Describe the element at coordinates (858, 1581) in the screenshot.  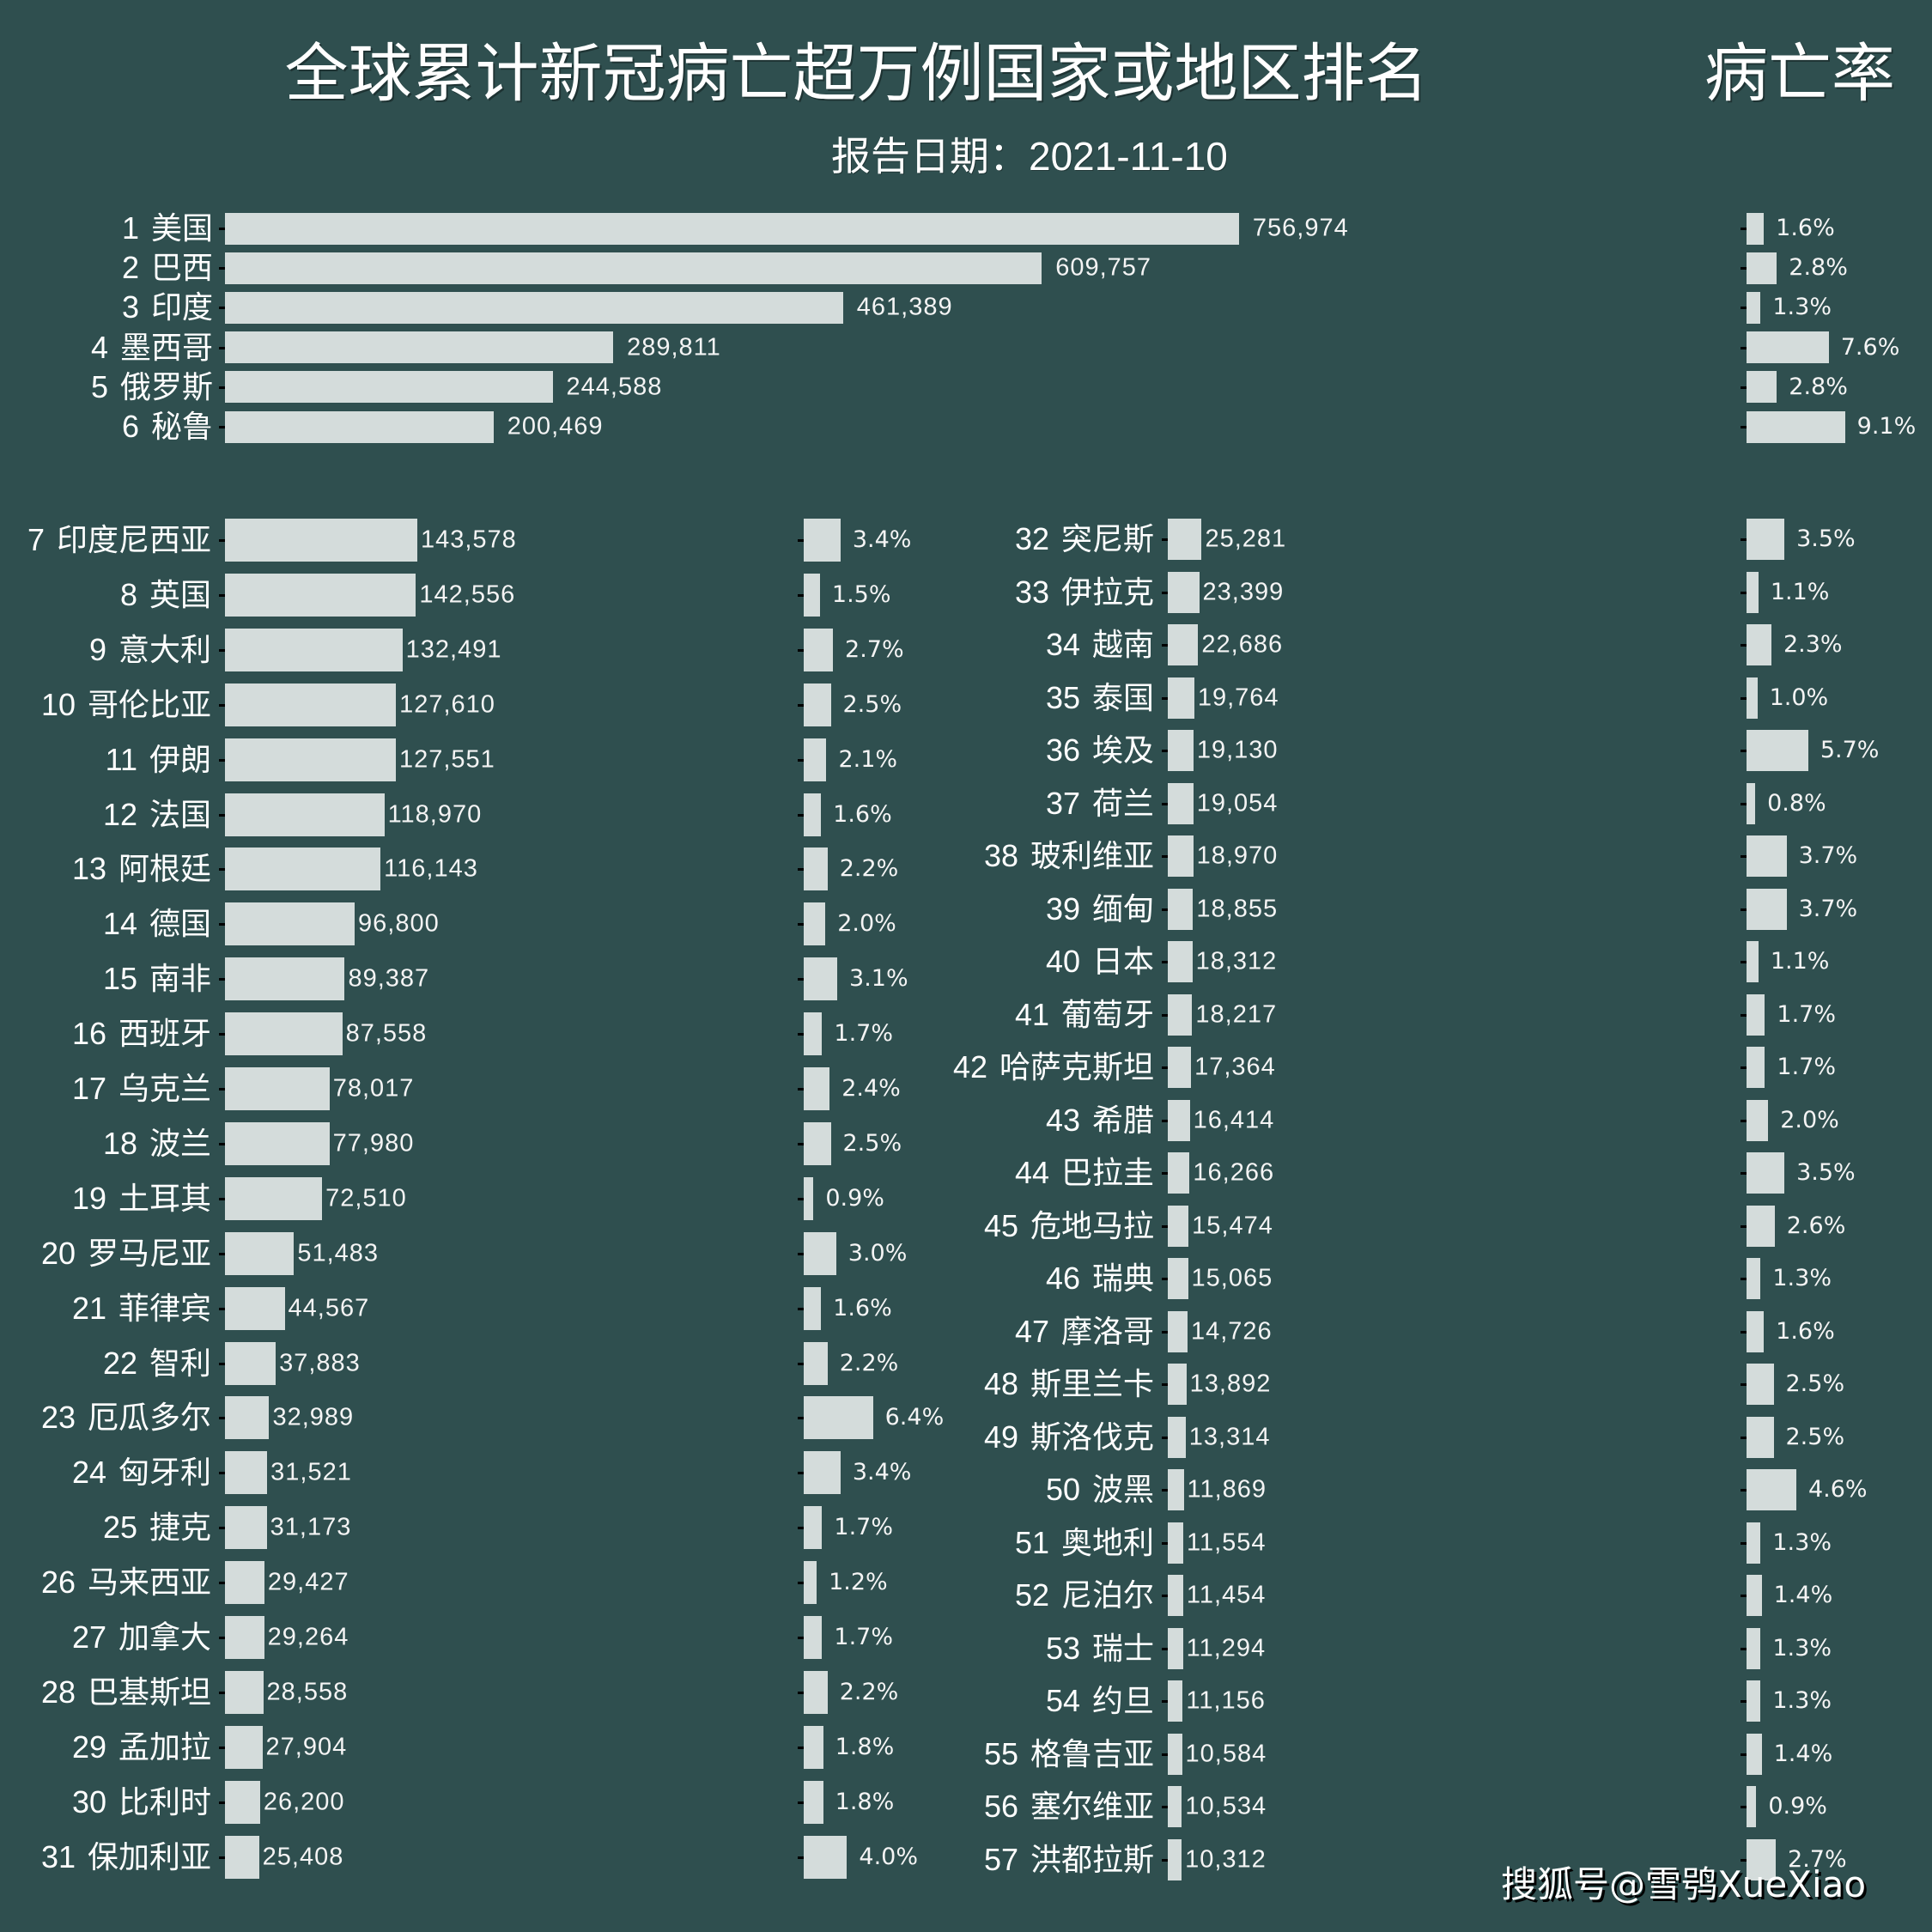
I see `rate-value: 1.2%` at that location.